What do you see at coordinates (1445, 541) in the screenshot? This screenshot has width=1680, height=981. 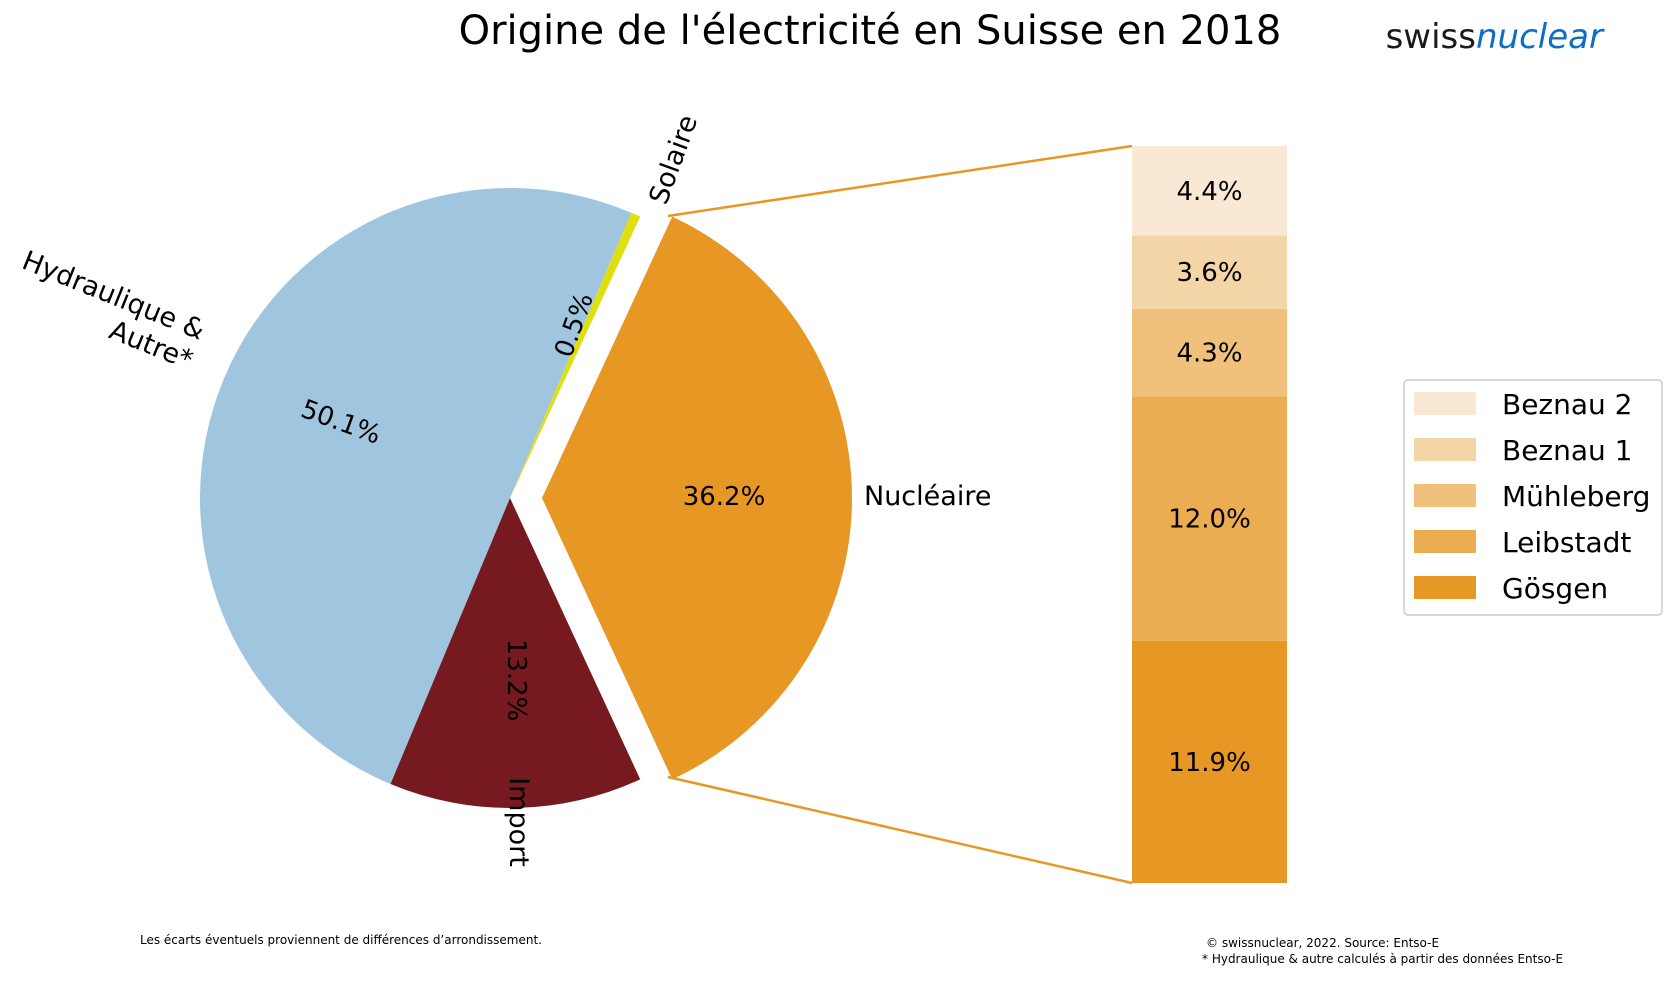 I see `legend-swatch-leibstadt` at bounding box center [1445, 541].